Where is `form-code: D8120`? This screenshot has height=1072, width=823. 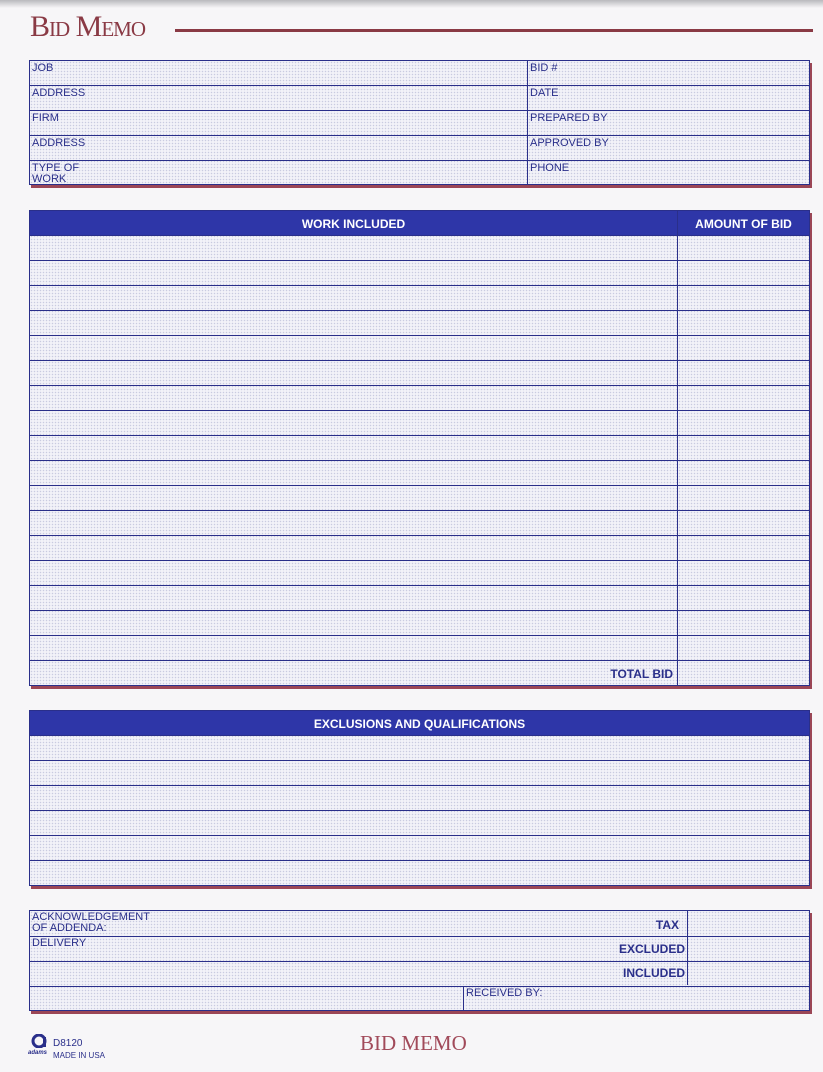 form-code: D8120 is located at coordinates (68, 1043).